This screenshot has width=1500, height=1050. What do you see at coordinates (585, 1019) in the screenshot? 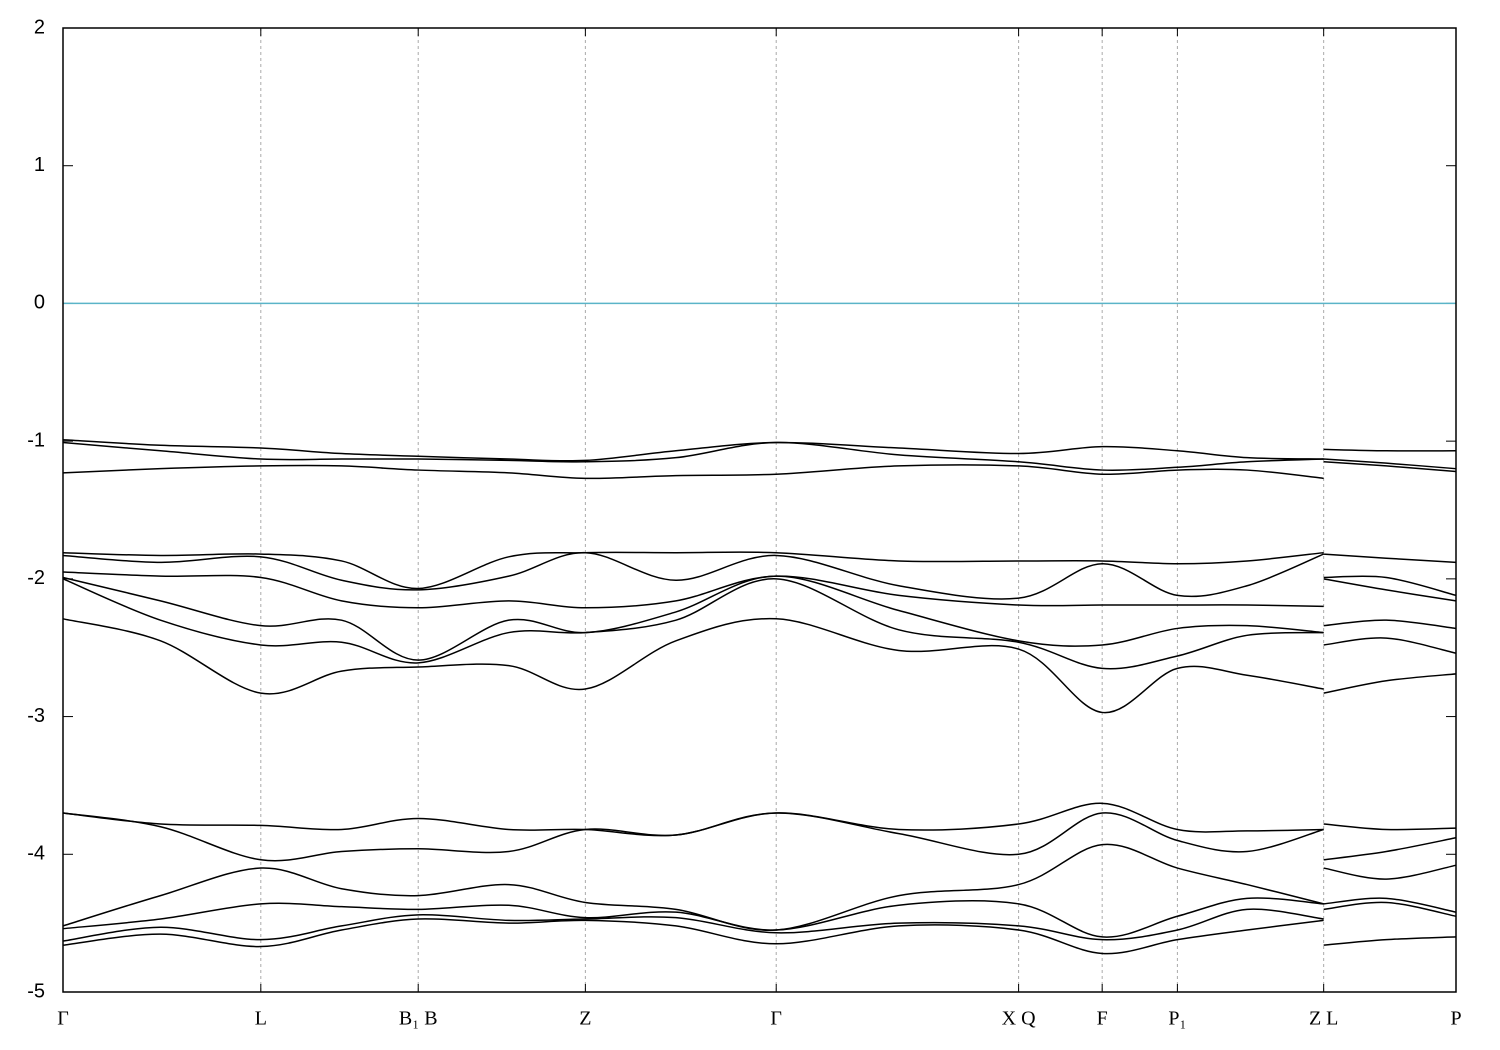
I see `x-tick-label: Z` at bounding box center [585, 1019].